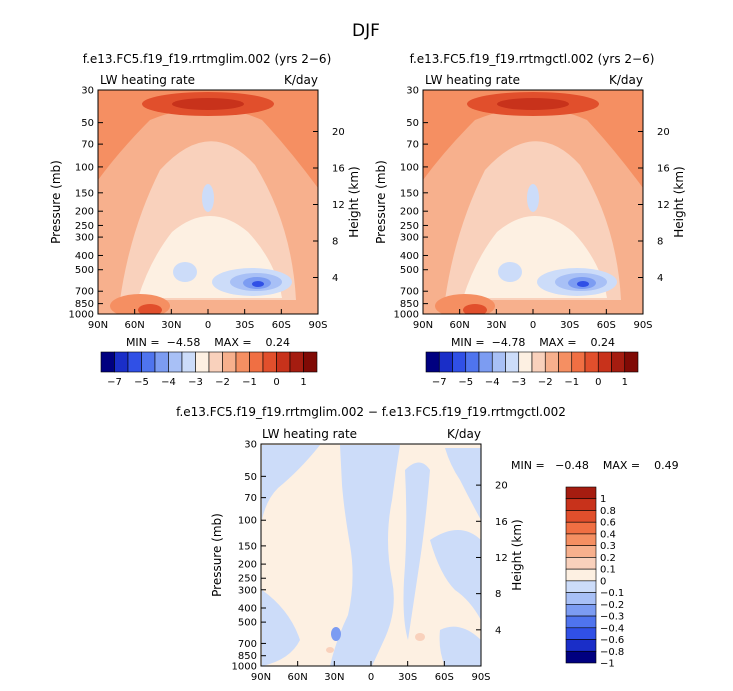 This screenshot has width=733, height=691. What do you see at coordinates (533, 104) in the screenshot?
I see `right-fill-tropopause-core` at bounding box center [533, 104].